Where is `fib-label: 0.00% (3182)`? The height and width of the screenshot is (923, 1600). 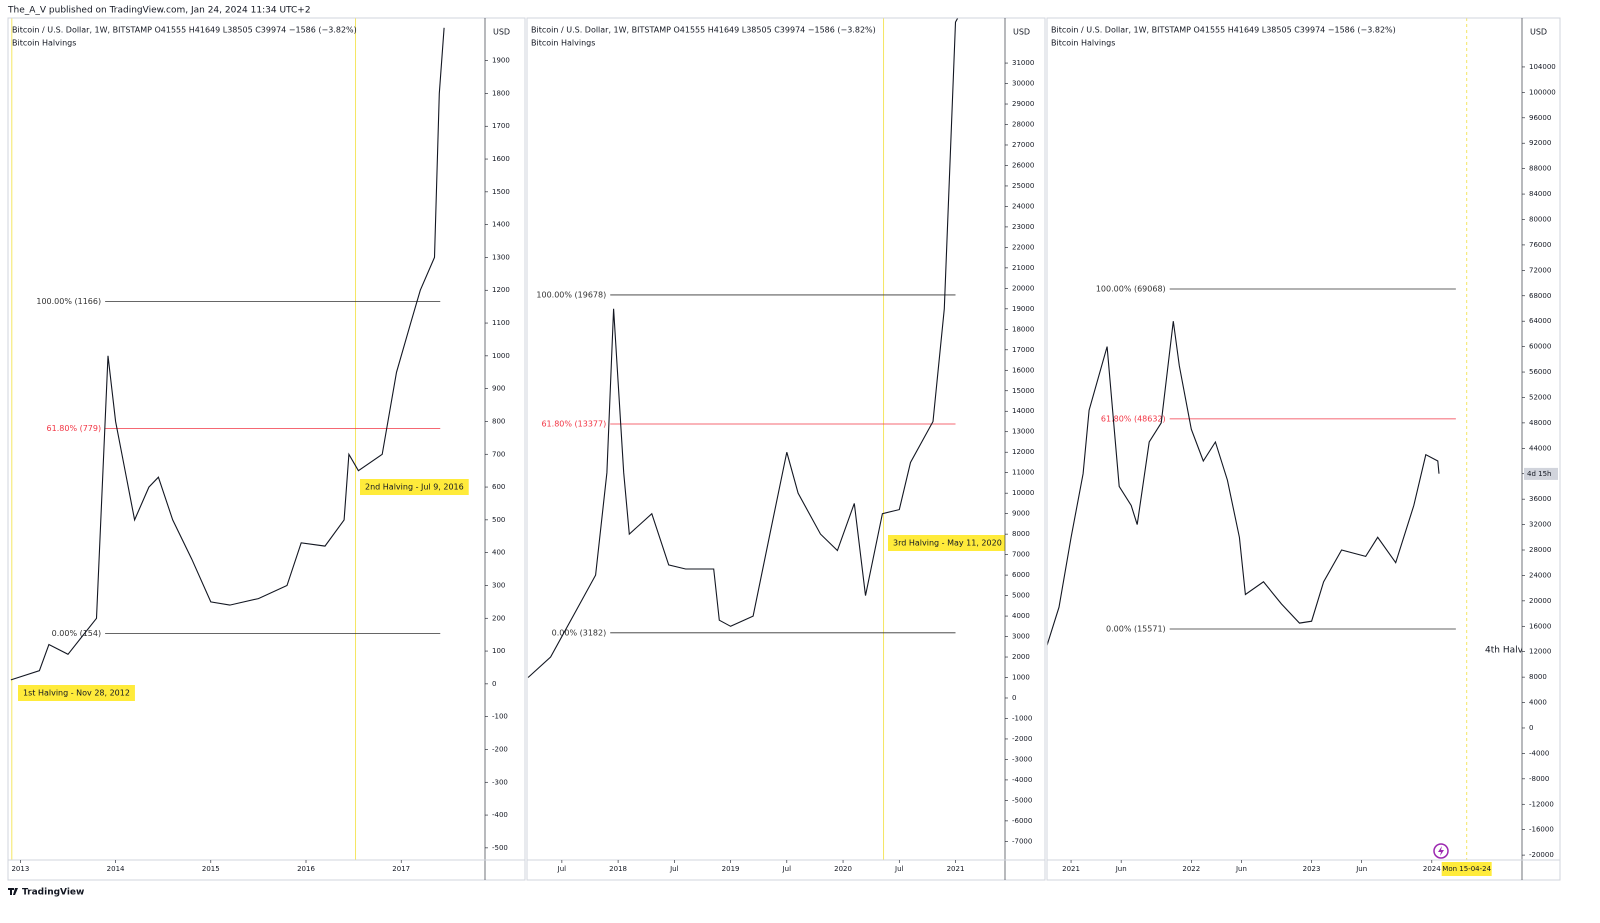
fib-label: 0.00% (3182) is located at coordinates (579, 632).